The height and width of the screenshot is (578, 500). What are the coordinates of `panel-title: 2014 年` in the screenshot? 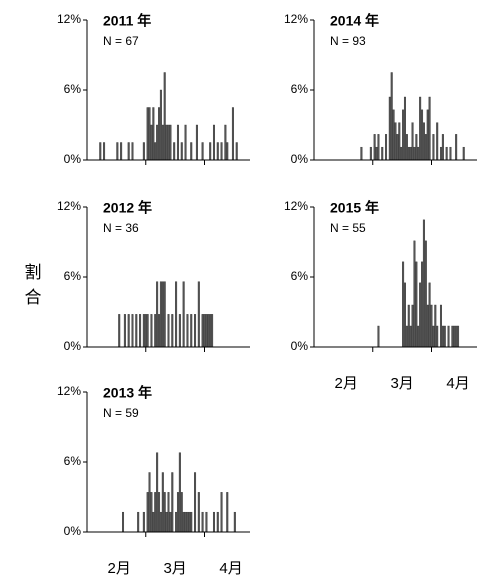 It's located at (354, 21).